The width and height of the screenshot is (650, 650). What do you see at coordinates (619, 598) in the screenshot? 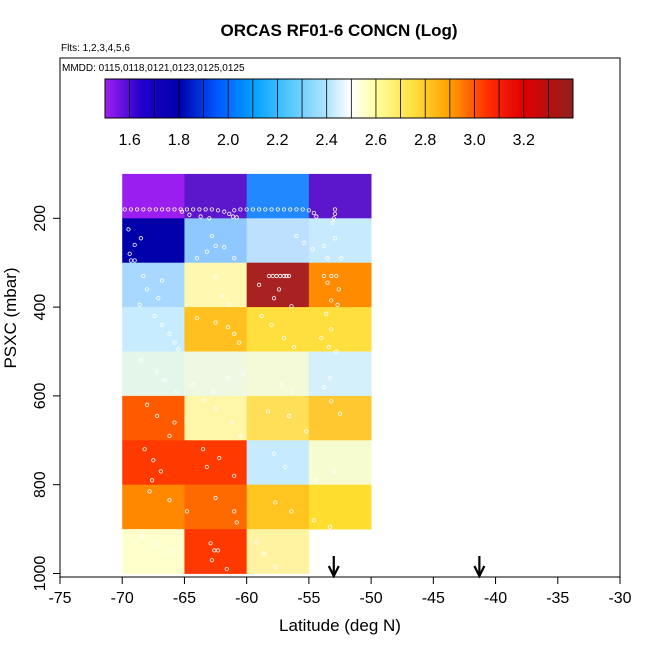
I see `x-tick-label: -30` at bounding box center [619, 598].